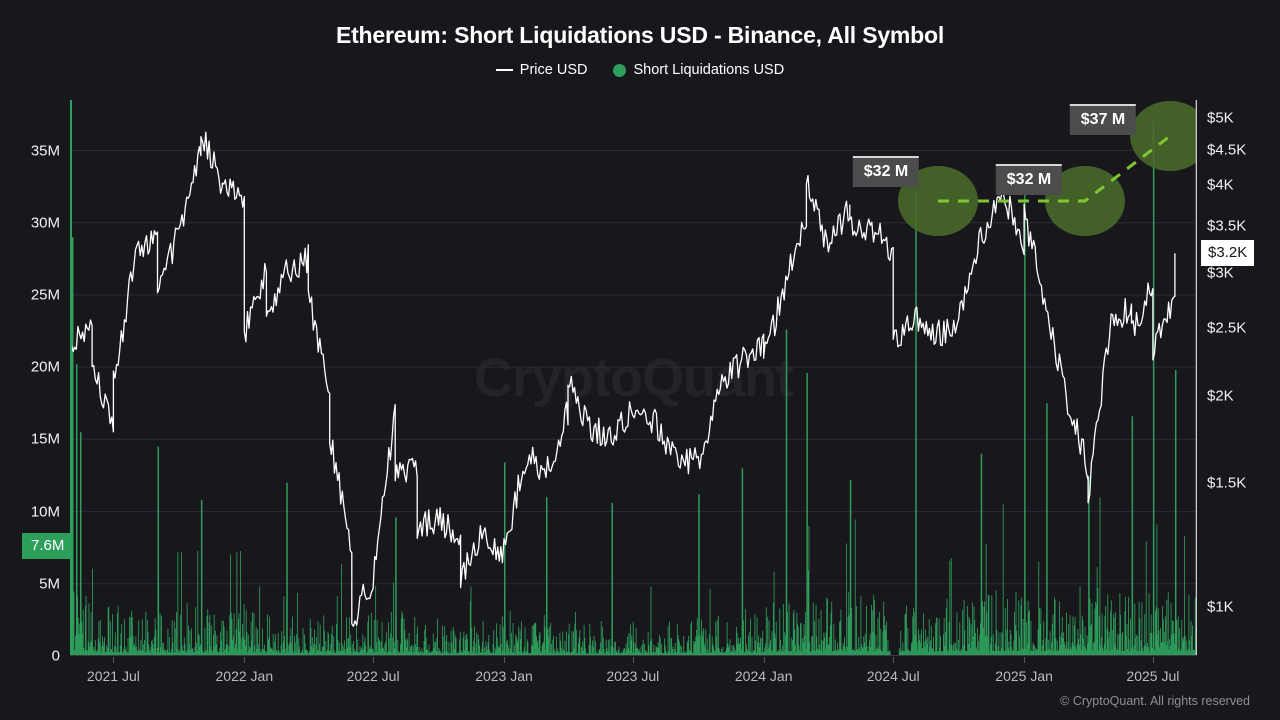  Describe the element at coordinates (49, 584) in the screenshot. I see `y-axis-left-tick: 5M` at that location.